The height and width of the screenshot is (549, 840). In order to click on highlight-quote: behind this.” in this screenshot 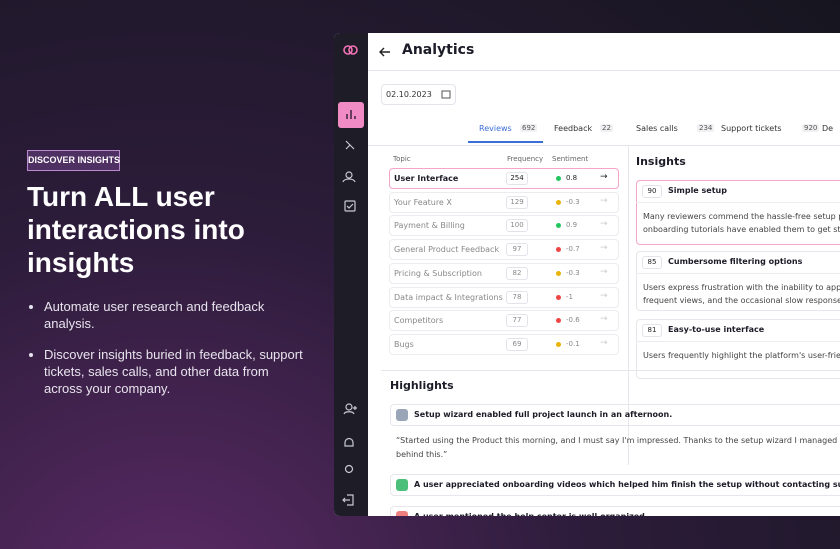, I will do `click(422, 454)`.